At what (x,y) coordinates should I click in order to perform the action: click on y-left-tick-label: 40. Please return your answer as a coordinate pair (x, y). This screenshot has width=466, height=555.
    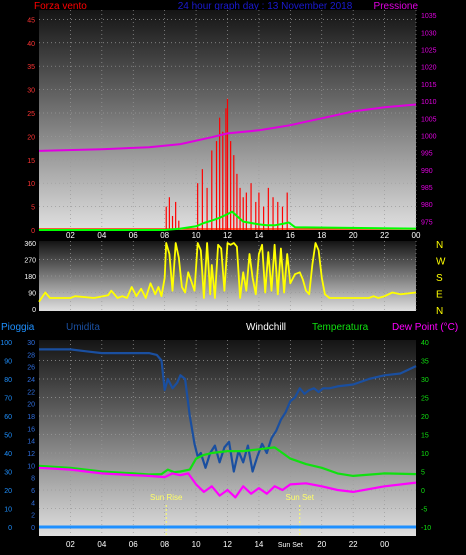
    Looking at the image, I should click on (31, 44).